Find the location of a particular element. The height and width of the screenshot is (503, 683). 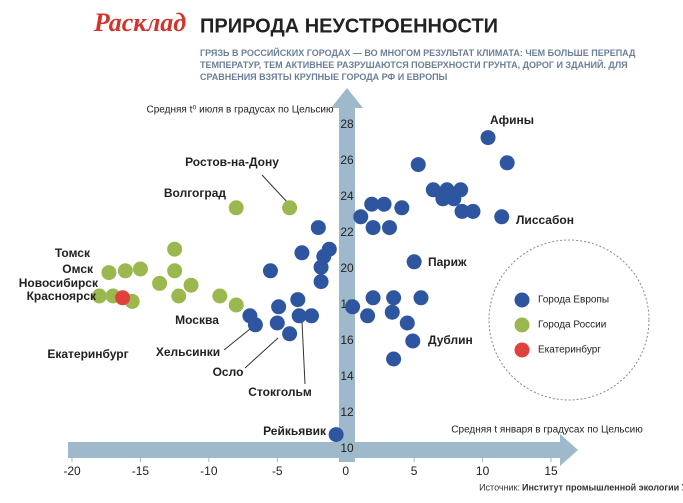

y-tick-label: 24 is located at coordinates (347, 196).